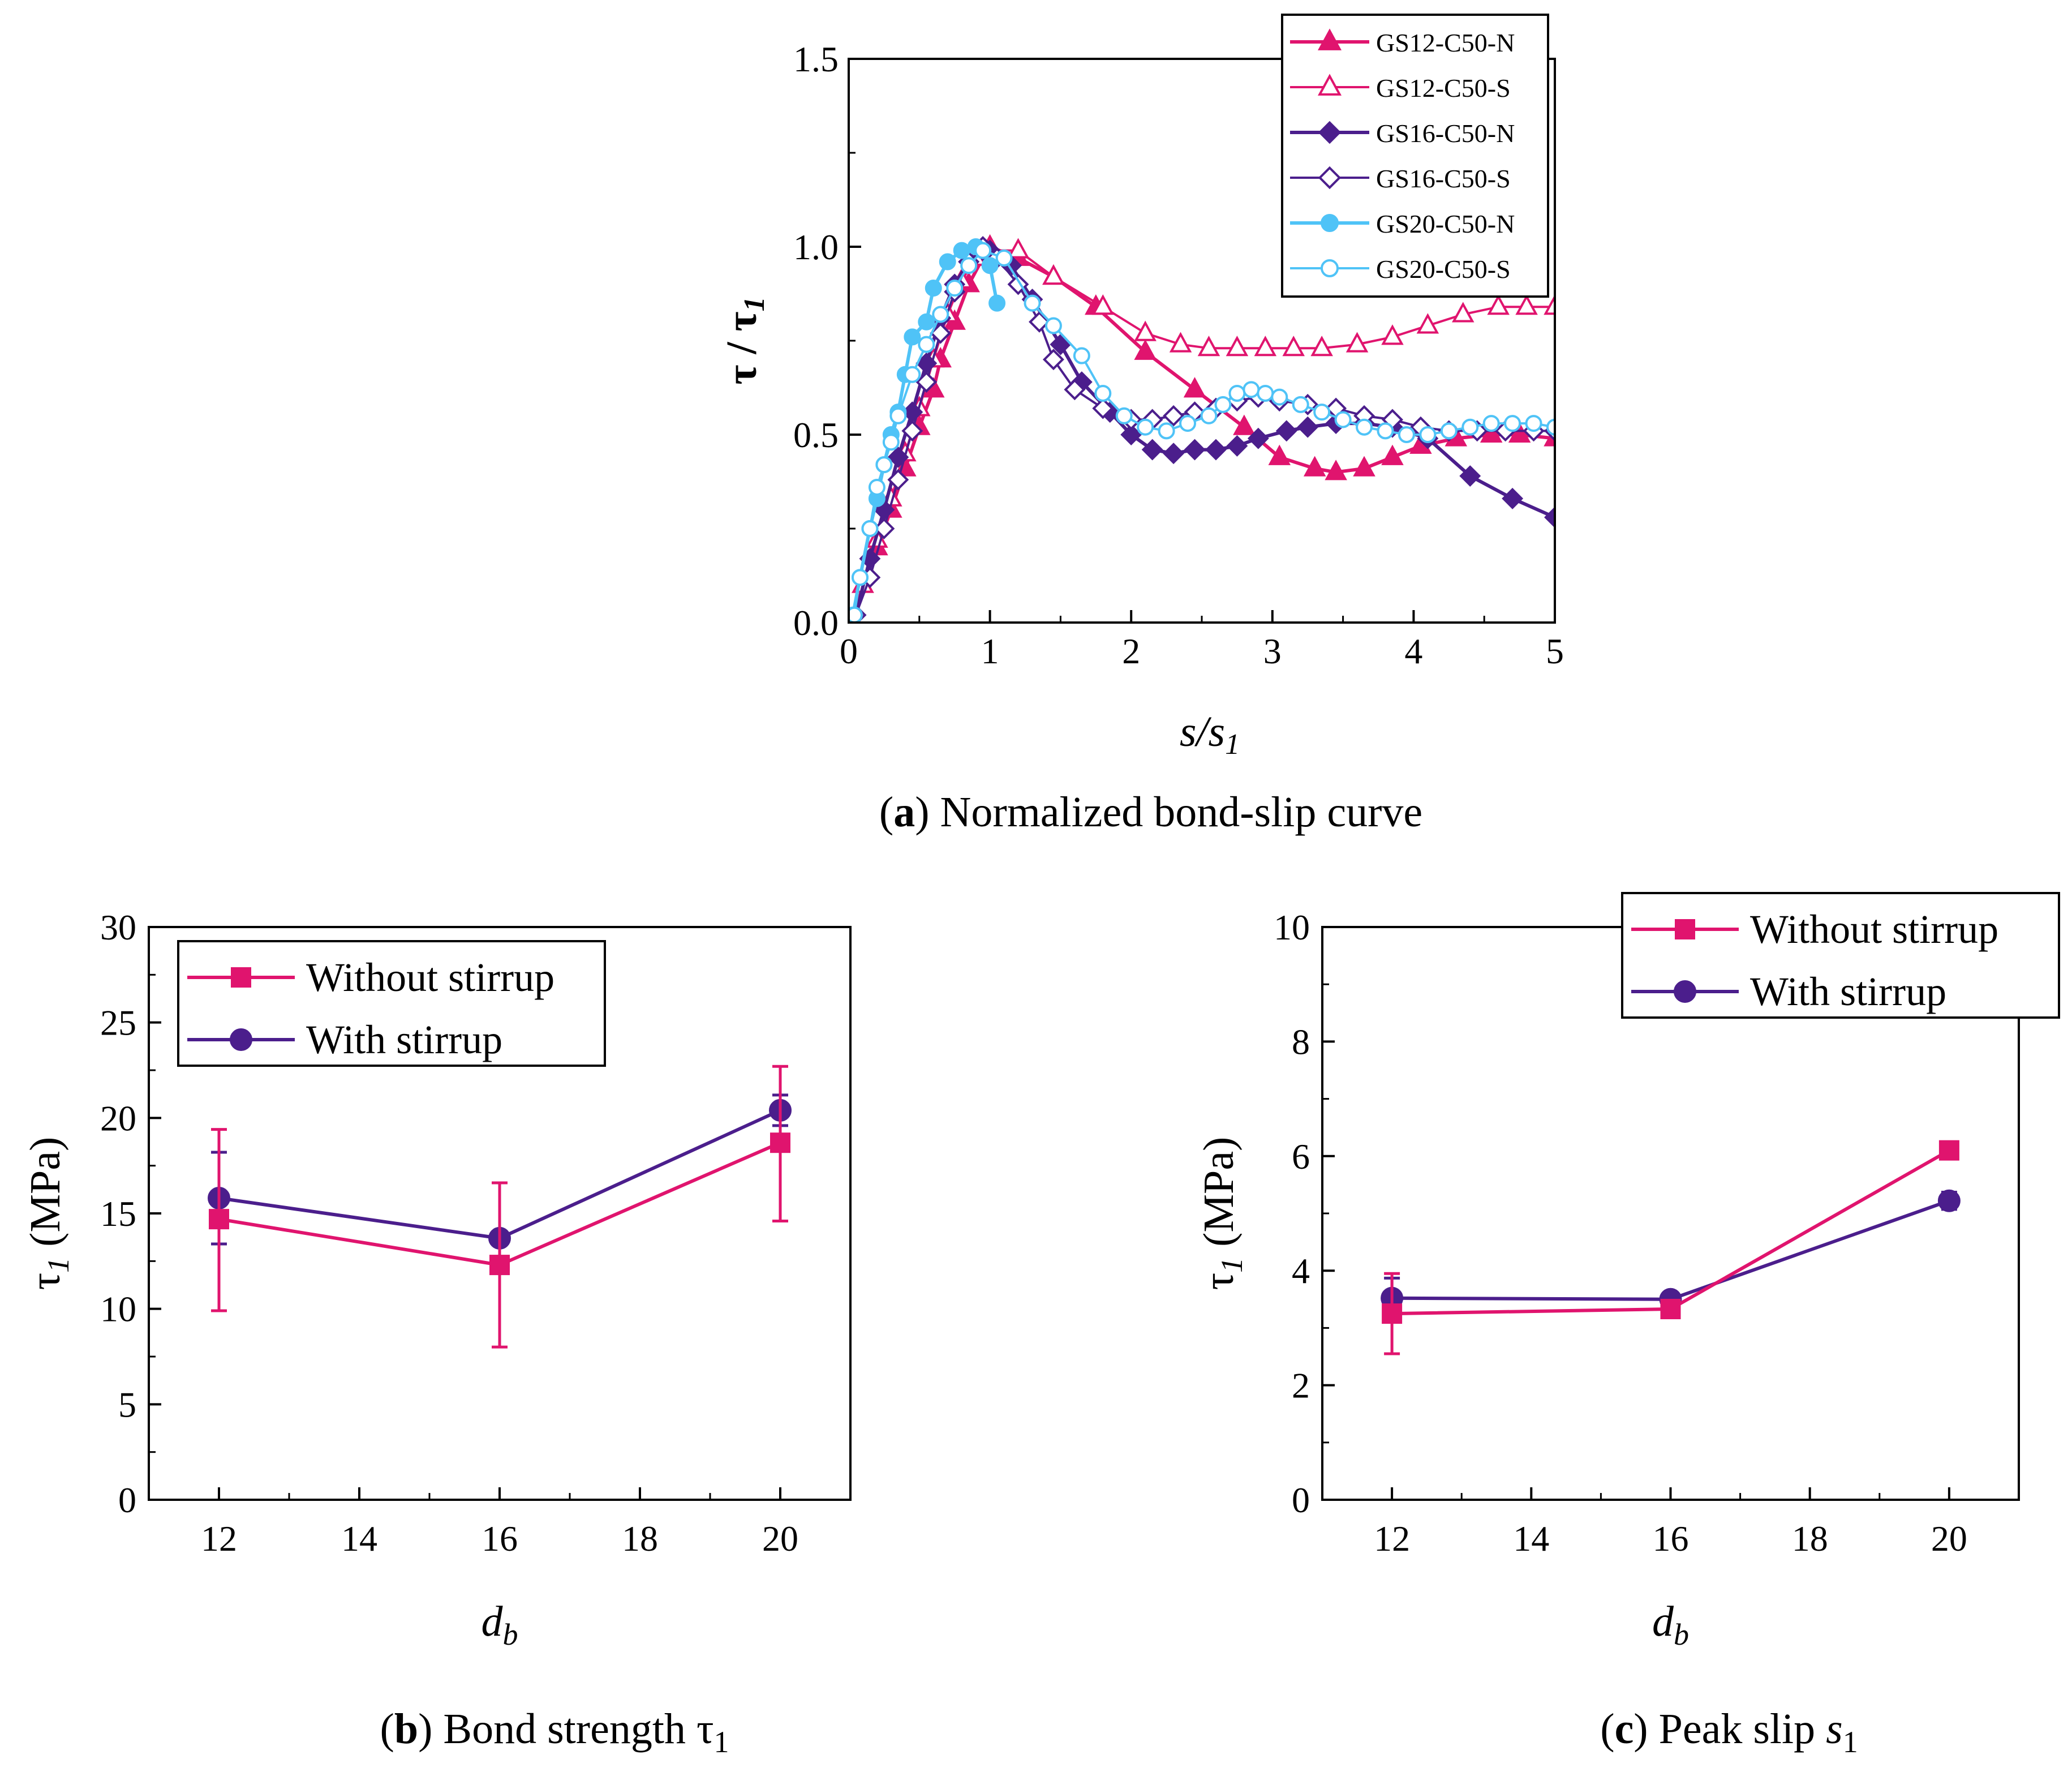  What do you see at coordinates (1531, 1538) in the screenshot?
I see `x-tick-label: 14` at bounding box center [1531, 1538].